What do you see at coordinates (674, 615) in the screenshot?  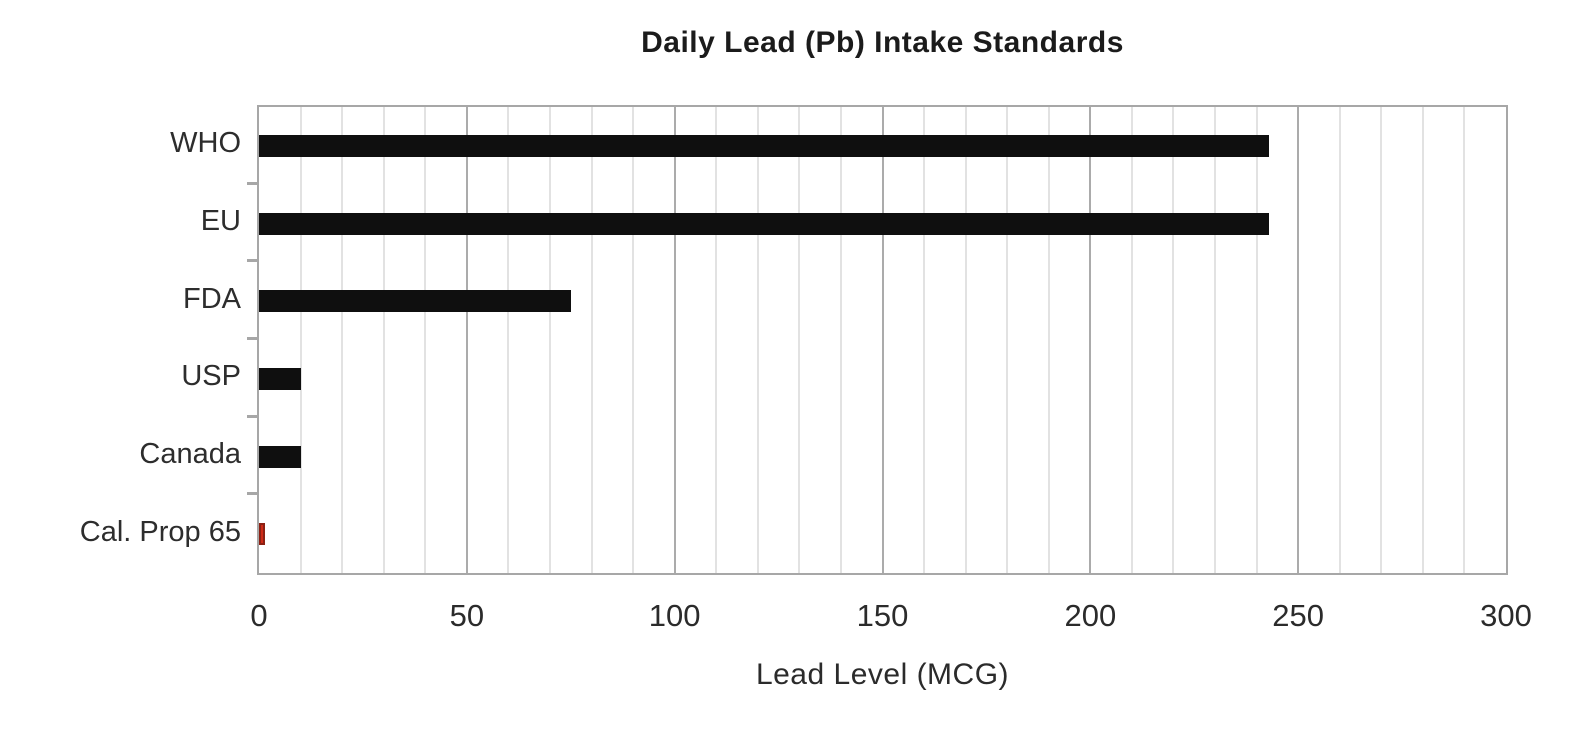 I see `x-axis-tick-label: 100` at bounding box center [674, 615].